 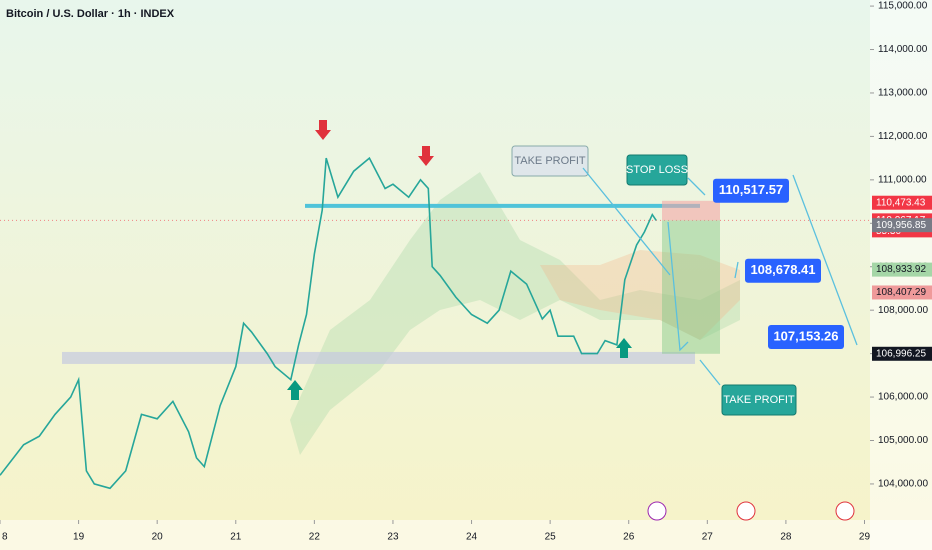 I want to click on price-label: 106,996.25, so click(x=901, y=353).